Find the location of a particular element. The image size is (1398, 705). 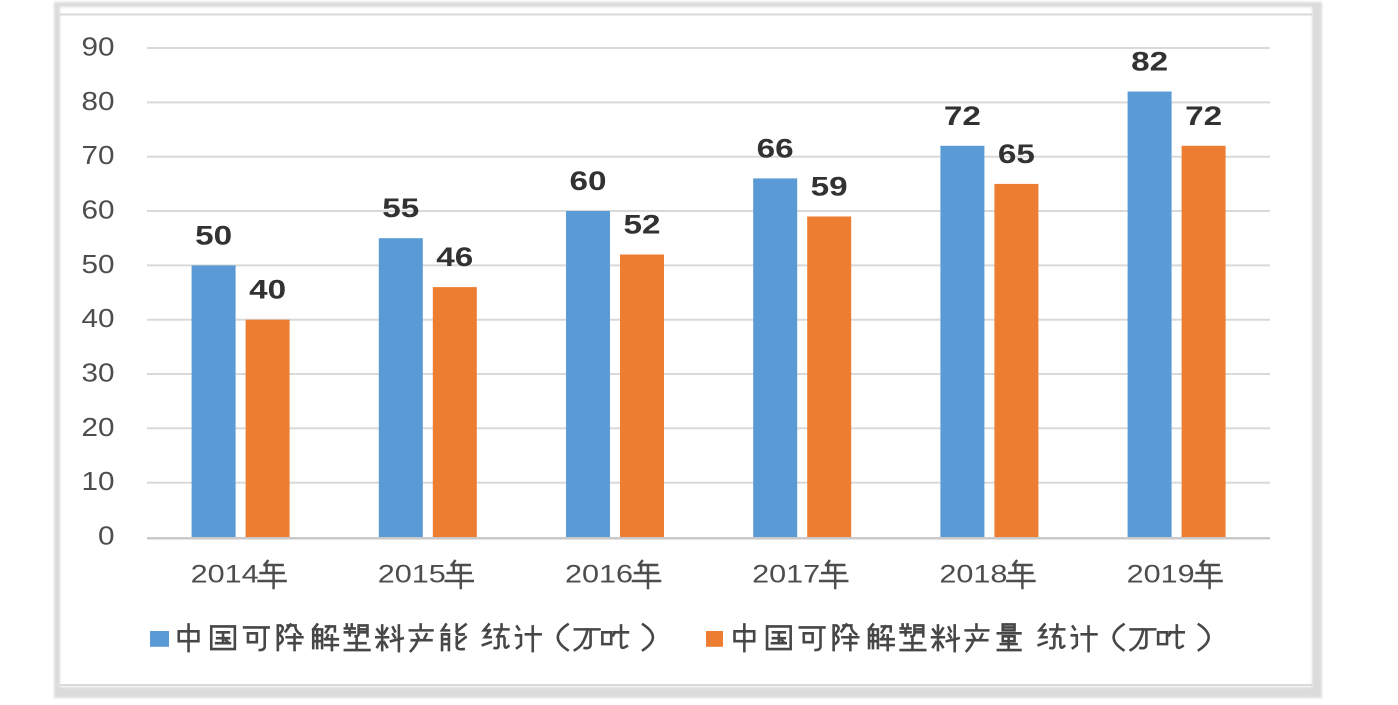

svg-text: 2019 is located at coordinates (1161, 575).